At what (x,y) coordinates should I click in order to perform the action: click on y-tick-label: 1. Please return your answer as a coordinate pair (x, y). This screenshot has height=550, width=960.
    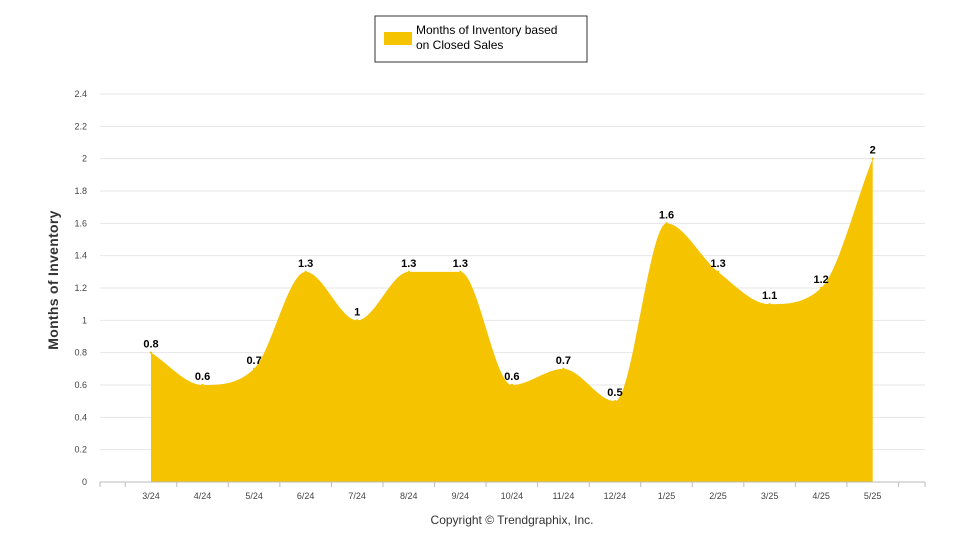
    Looking at the image, I should click on (84, 320).